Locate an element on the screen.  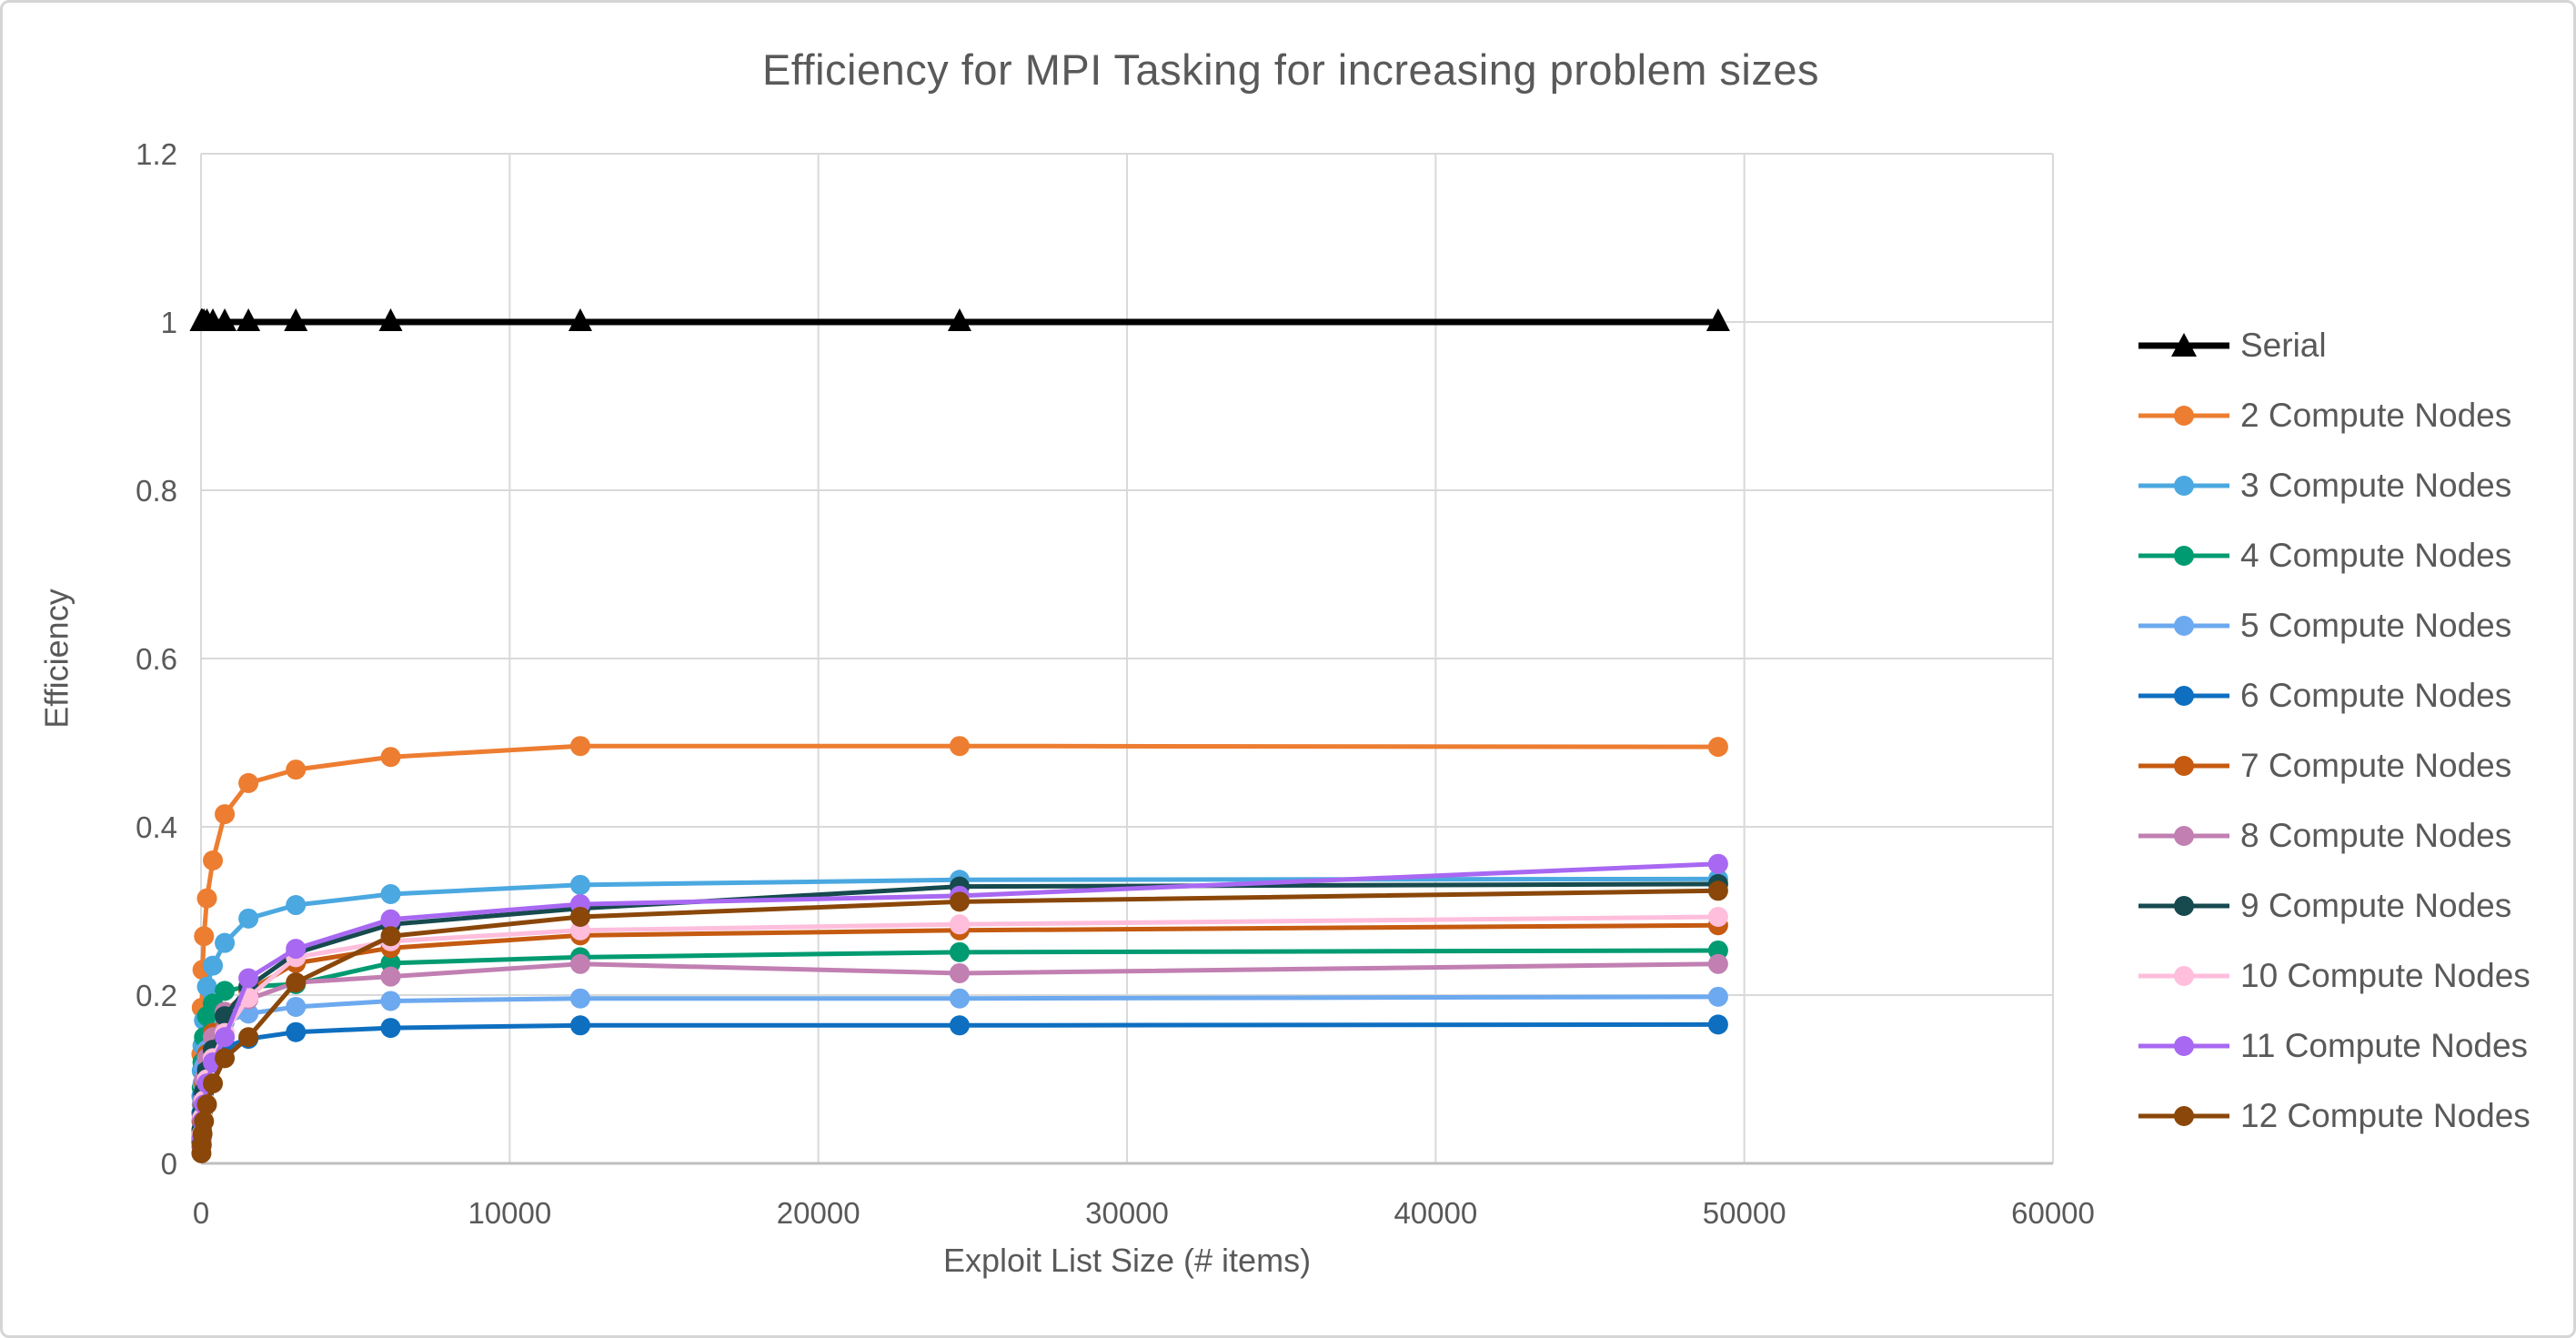
legend-item-11-compute-nodes: 11 Compute Nodes is located at coordinates (2334, 1046).